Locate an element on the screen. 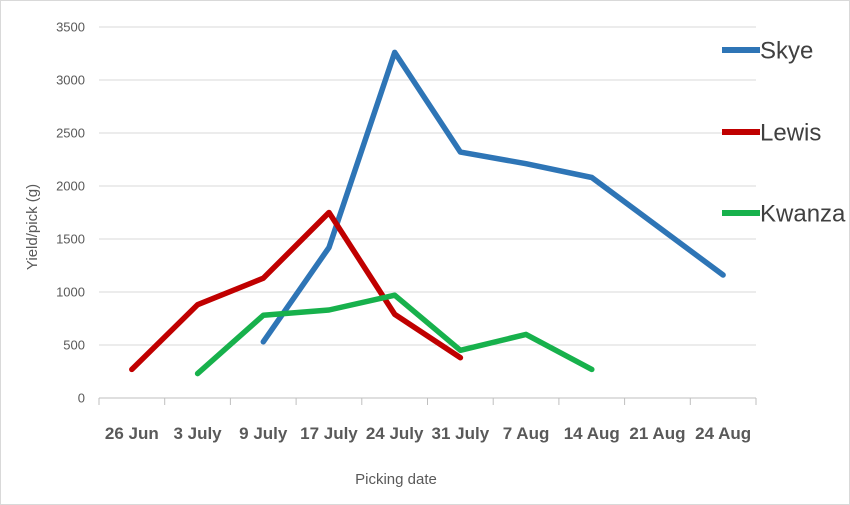  legend-label-lewis: Lewis is located at coordinates (790, 133).